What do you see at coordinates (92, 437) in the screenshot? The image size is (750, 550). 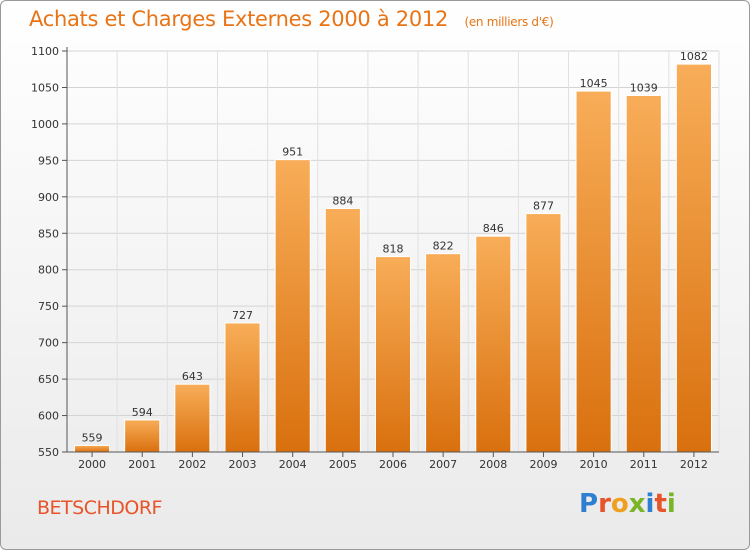 I see `data-label-2000: 559` at bounding box center [92, 437].